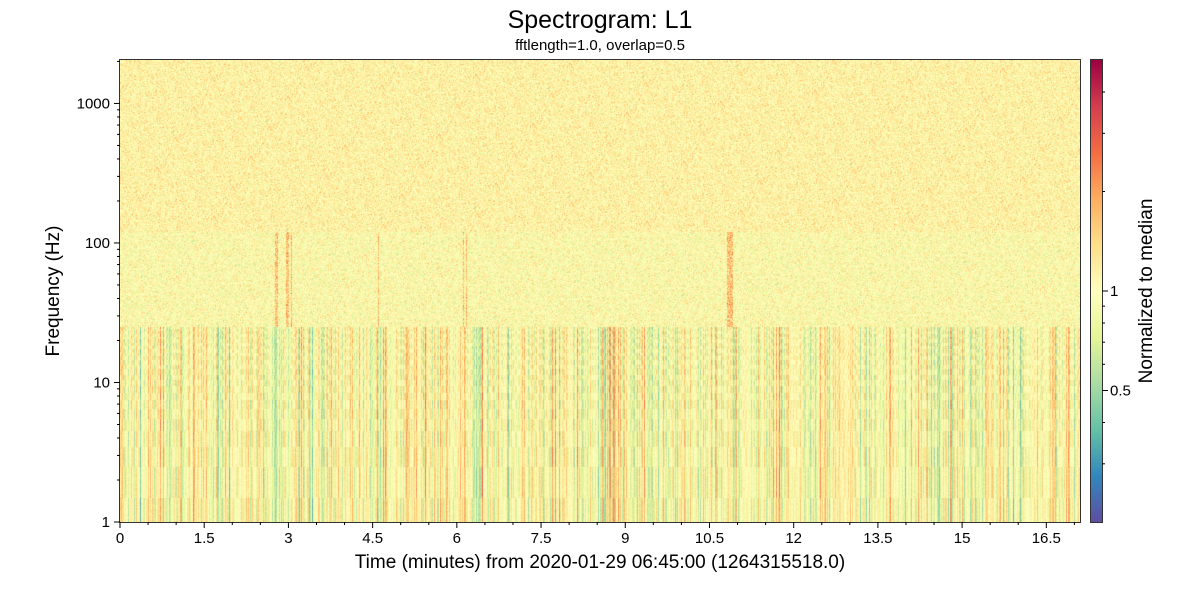 The image size is (1200, 600). I want to click on y-tick-label: 100, so click(97, 243).